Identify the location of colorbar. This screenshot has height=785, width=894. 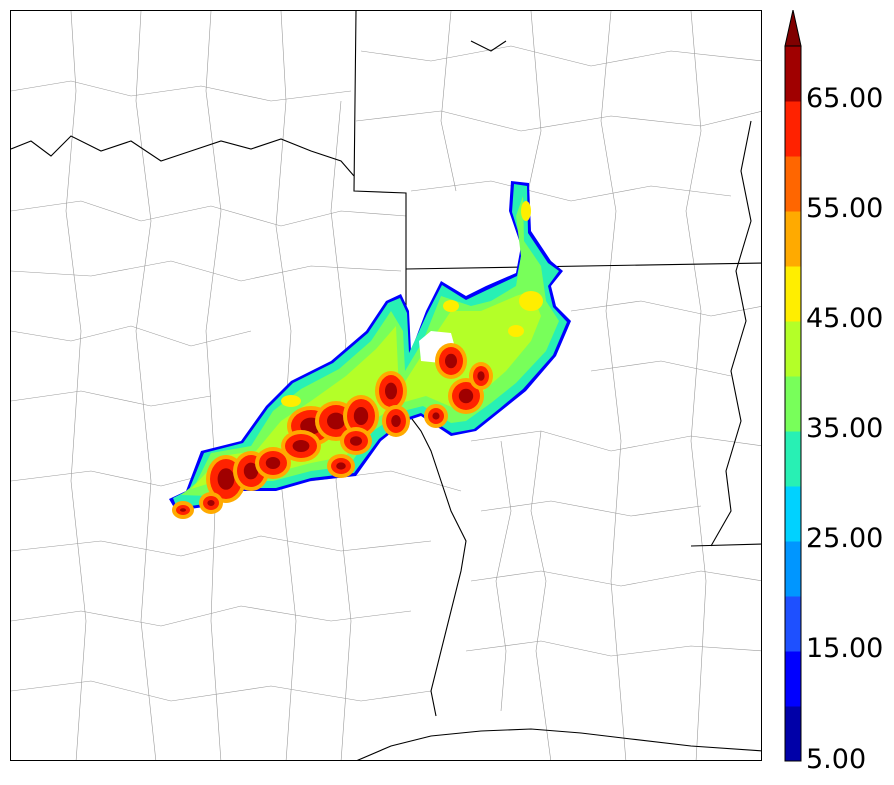
(793, 386).